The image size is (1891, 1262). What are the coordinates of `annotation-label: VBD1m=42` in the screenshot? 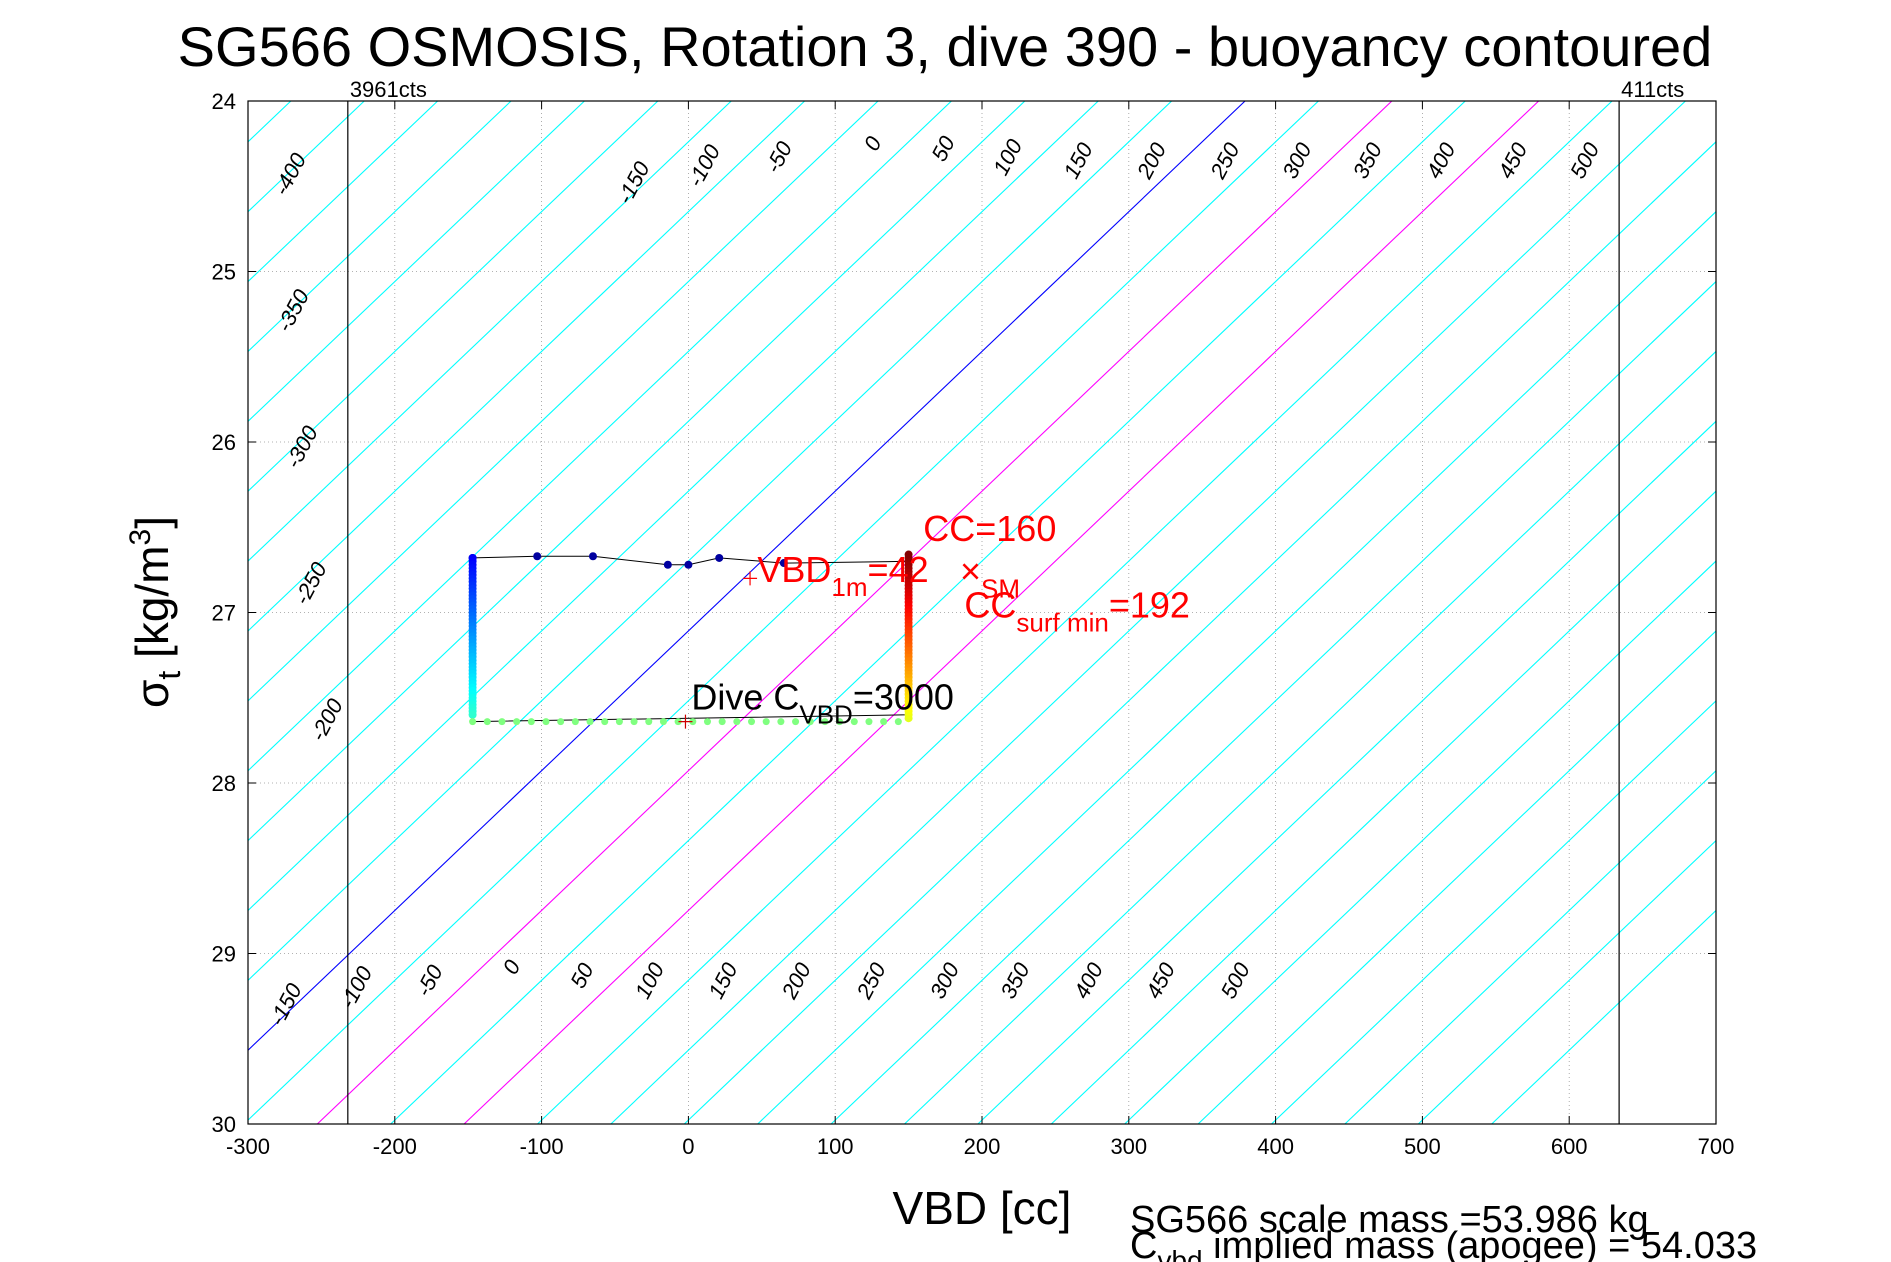 It's located at (842, 575).